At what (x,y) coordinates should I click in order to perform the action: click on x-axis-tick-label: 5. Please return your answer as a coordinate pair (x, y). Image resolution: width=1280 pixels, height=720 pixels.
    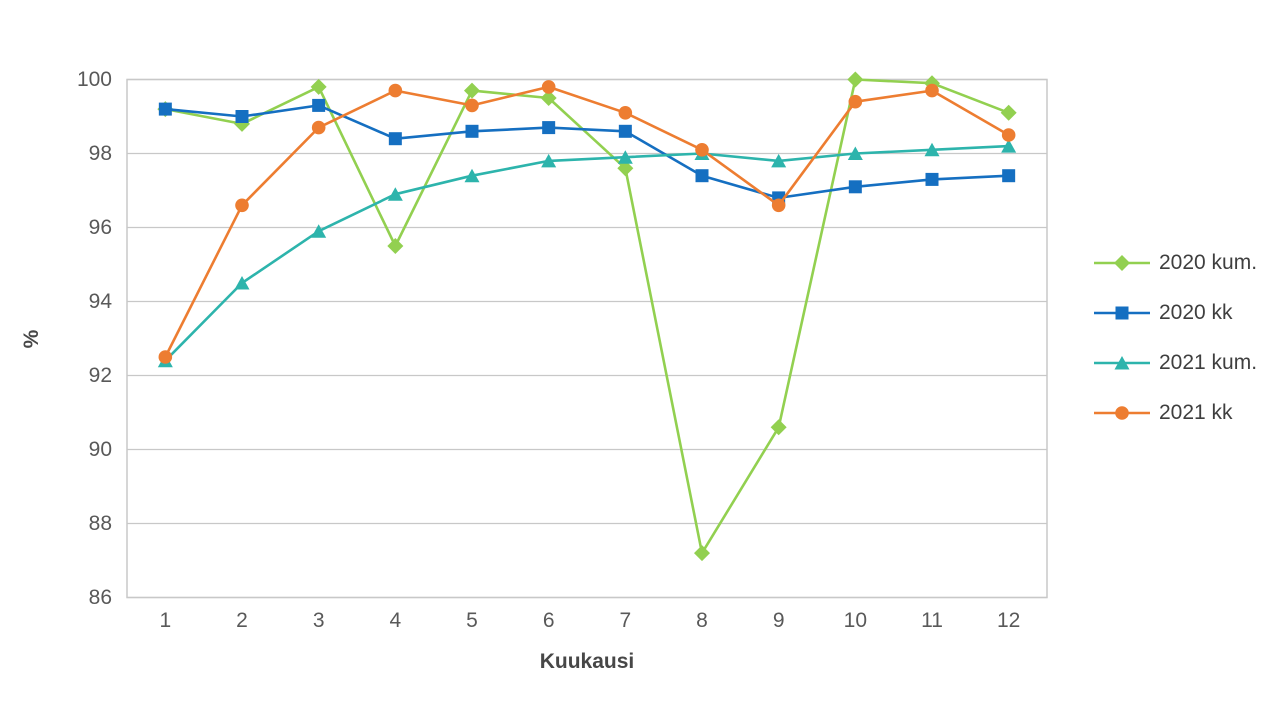
    Looking at the image, I should click on (472, 620).